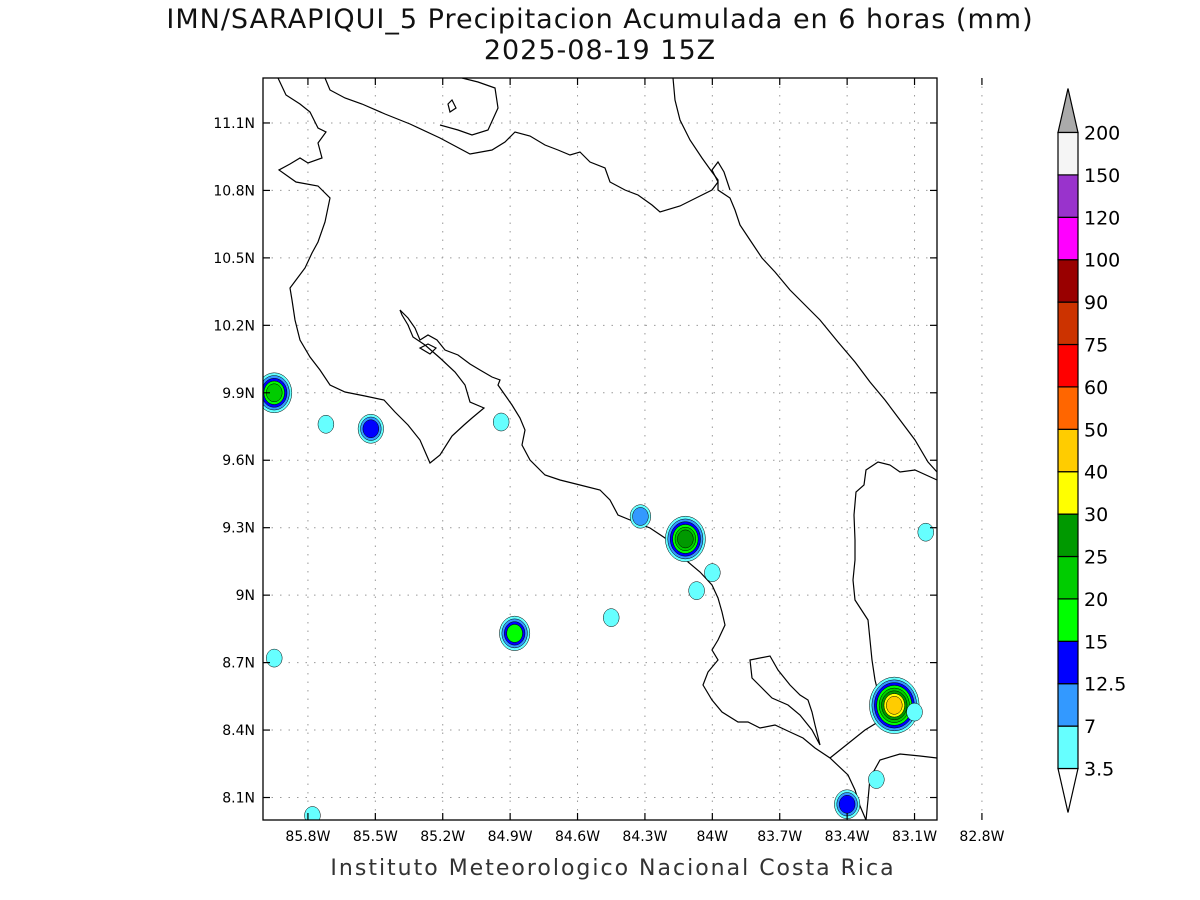  What do you see at coordinates (804, 275) in the screenshot?
I see `coastline-caribbean` at bounding box center [804, 275].